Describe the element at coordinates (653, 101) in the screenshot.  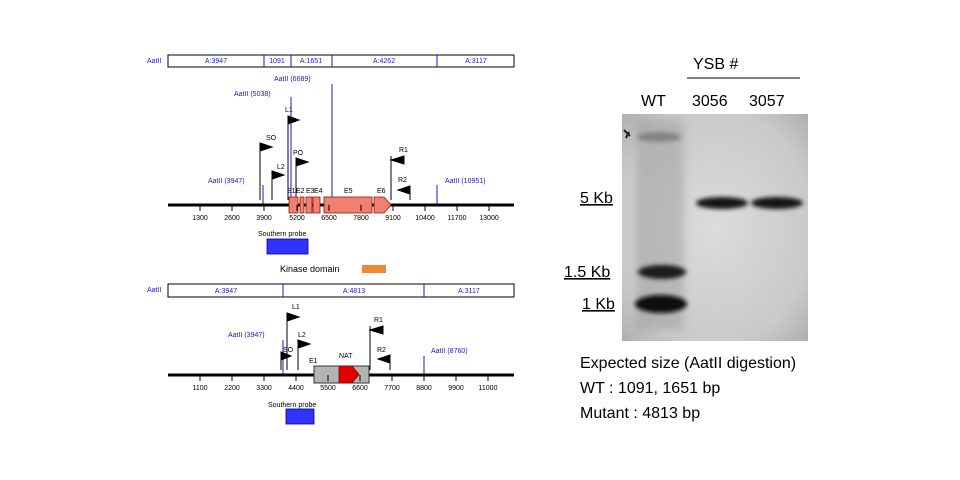
I see `lane-label-wt: WT` at that location.